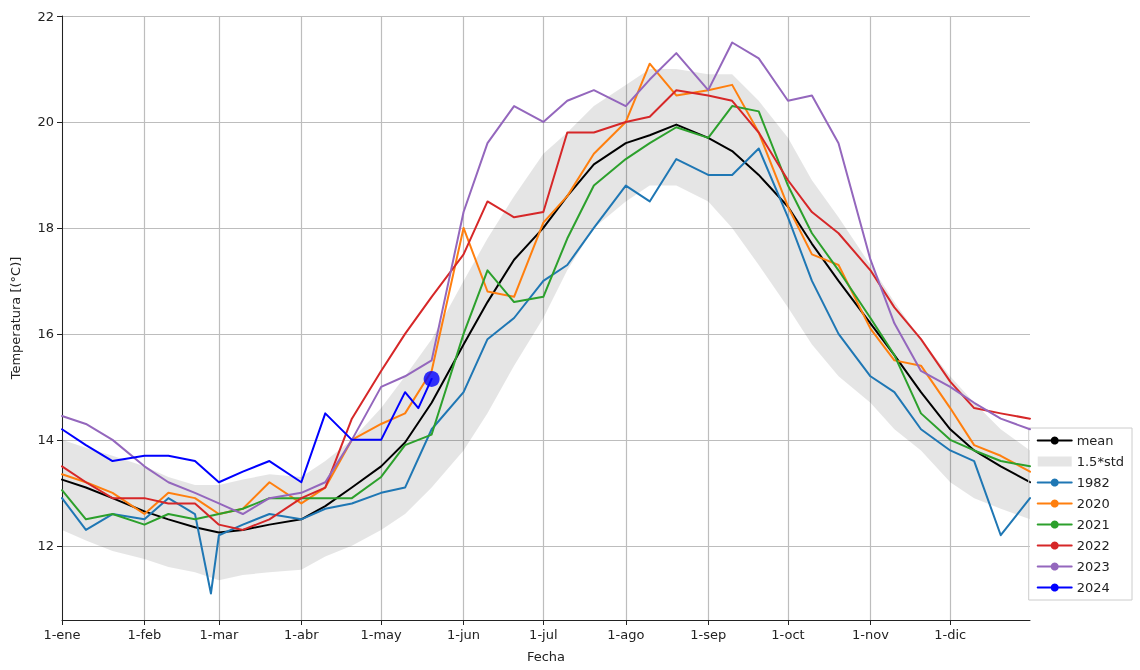 The height and width of the screenshot is (670, 1140). Describe the element at coordinates (708, 634) in the screenshot. I see `x-tick-label: 1-sep` at that location.